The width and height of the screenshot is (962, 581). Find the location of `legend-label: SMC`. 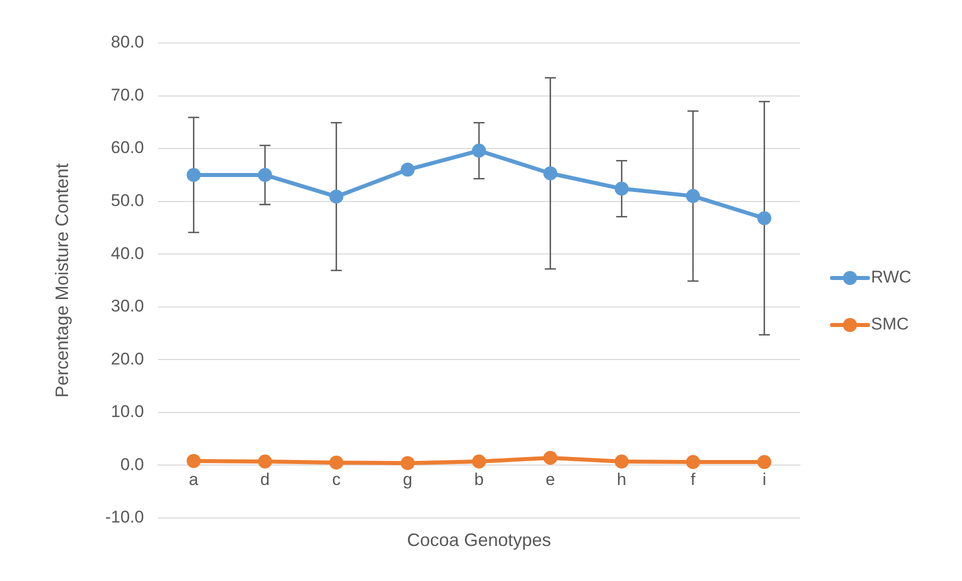

legend-label: SMC is located at coordinates (890, 324).